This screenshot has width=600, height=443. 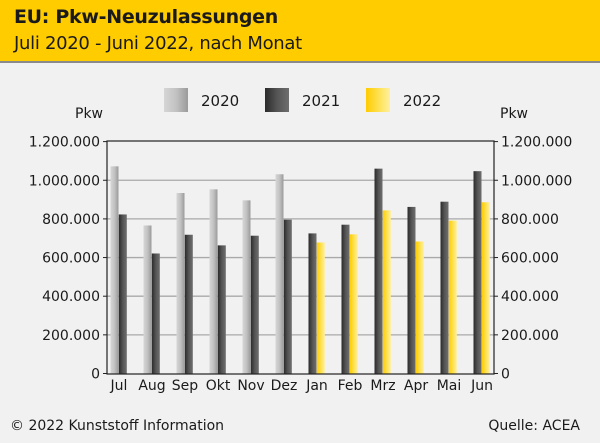 What do you see at coordinates (378, 100) in the screenshot?
I see `legend-swatch-2022` at bounding box center [378, 100].